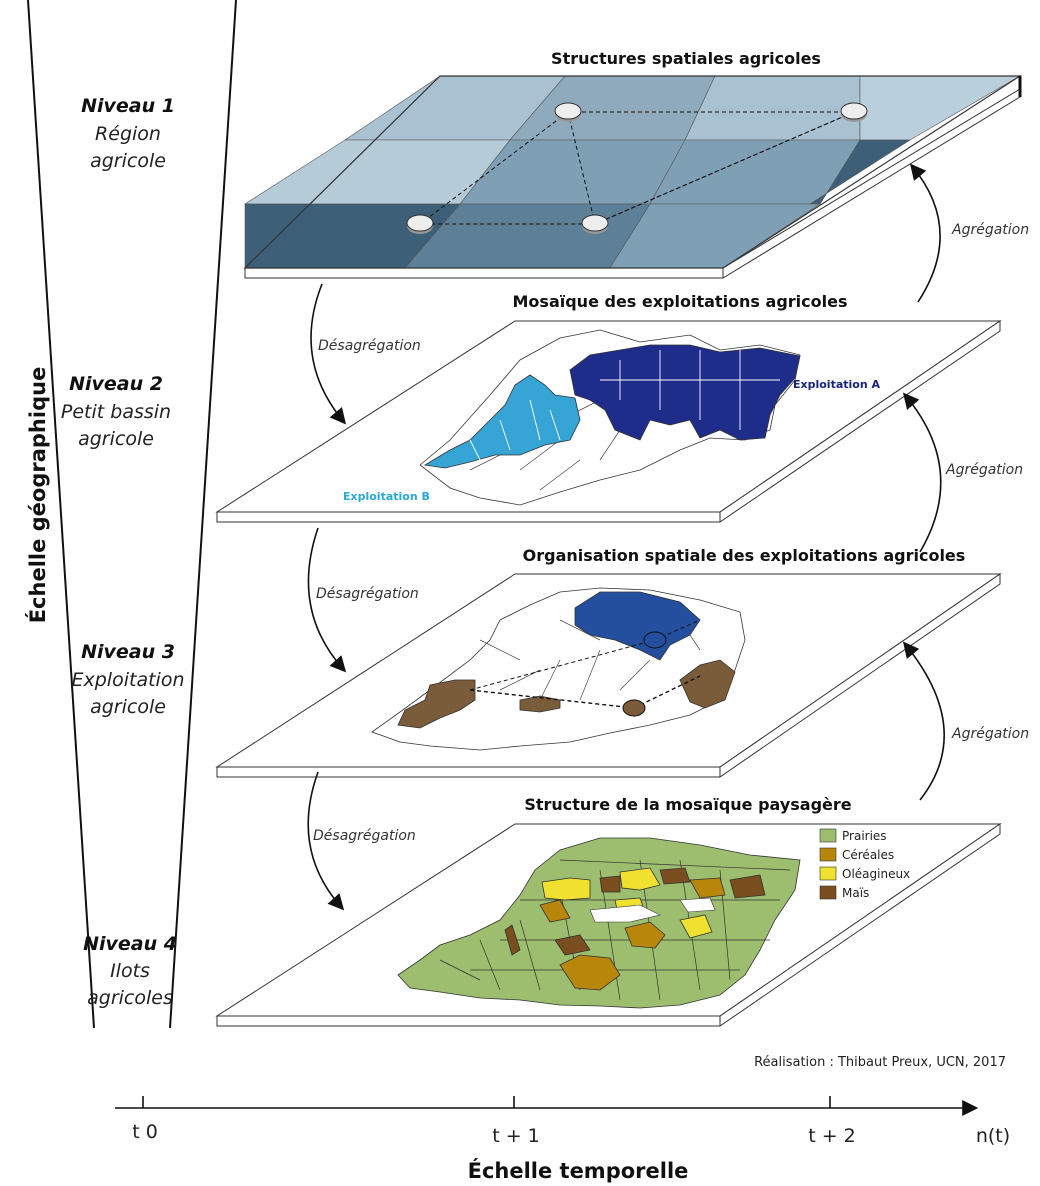  What do you see at coordinates (116, 439) in the screenshot?
I see `level-2-name-line2: agricole` at bounding box center [116, 439].